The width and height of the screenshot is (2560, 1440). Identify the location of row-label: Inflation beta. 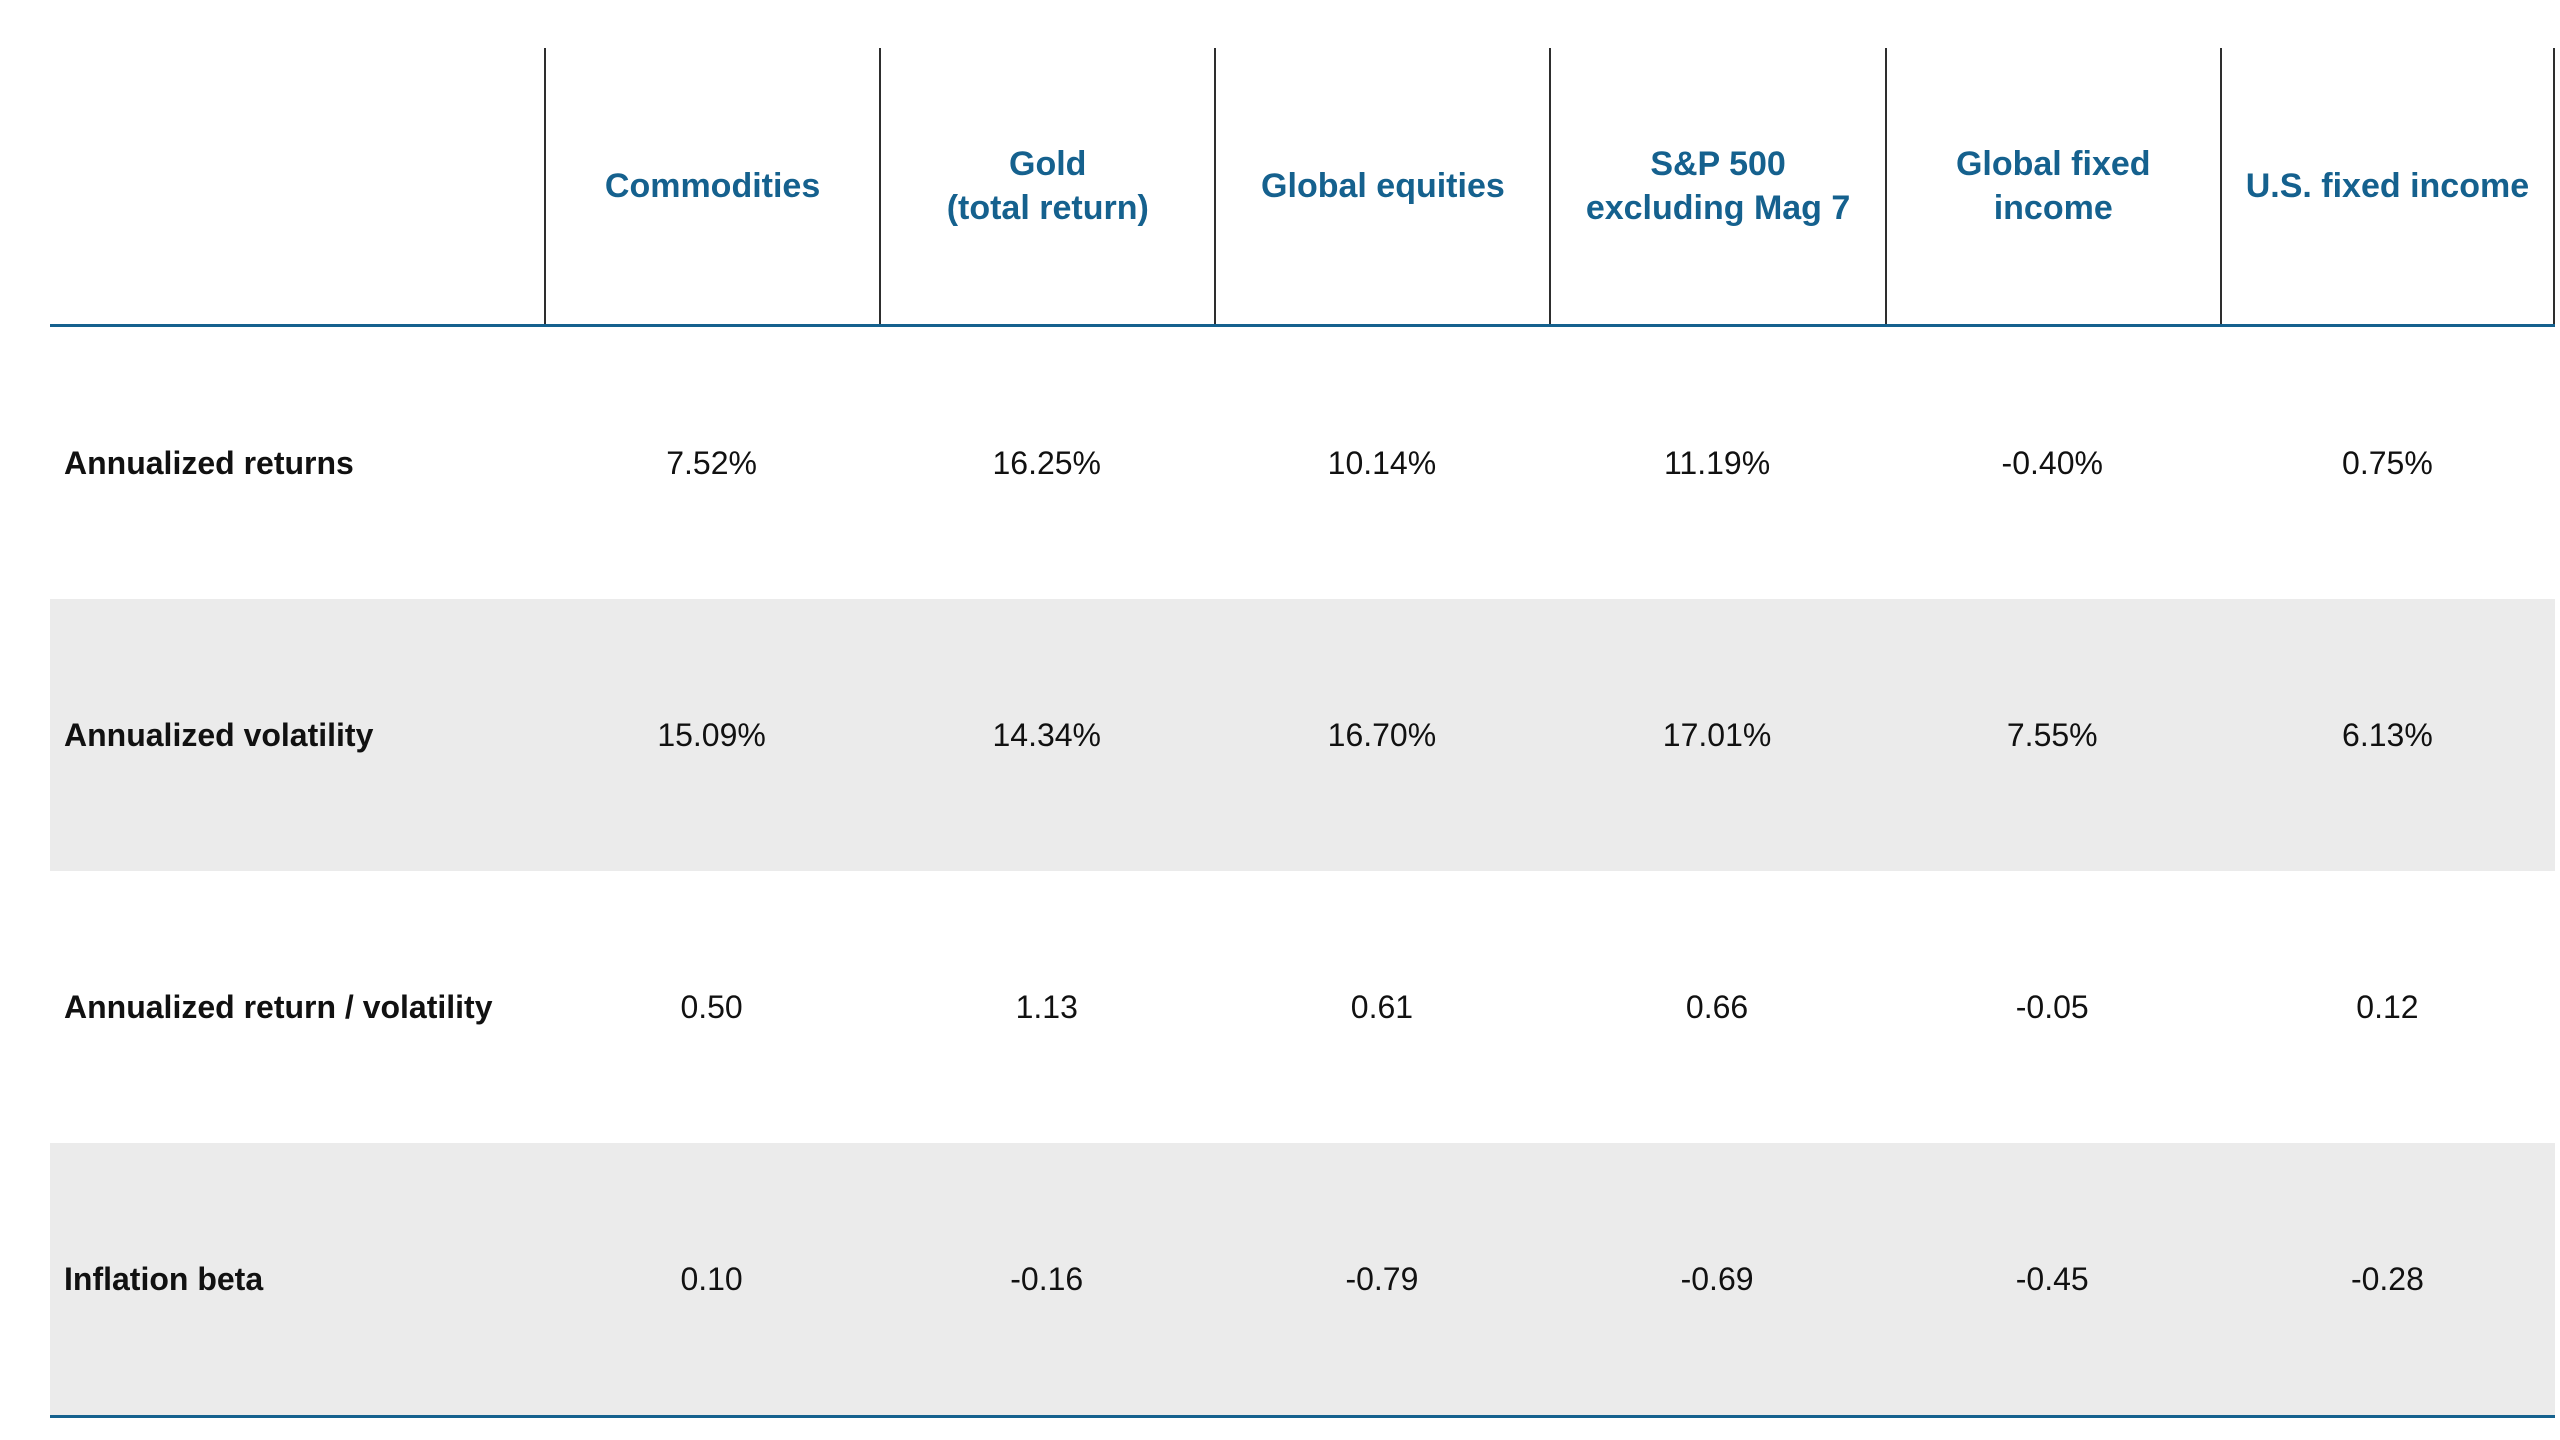
(164, 1278).